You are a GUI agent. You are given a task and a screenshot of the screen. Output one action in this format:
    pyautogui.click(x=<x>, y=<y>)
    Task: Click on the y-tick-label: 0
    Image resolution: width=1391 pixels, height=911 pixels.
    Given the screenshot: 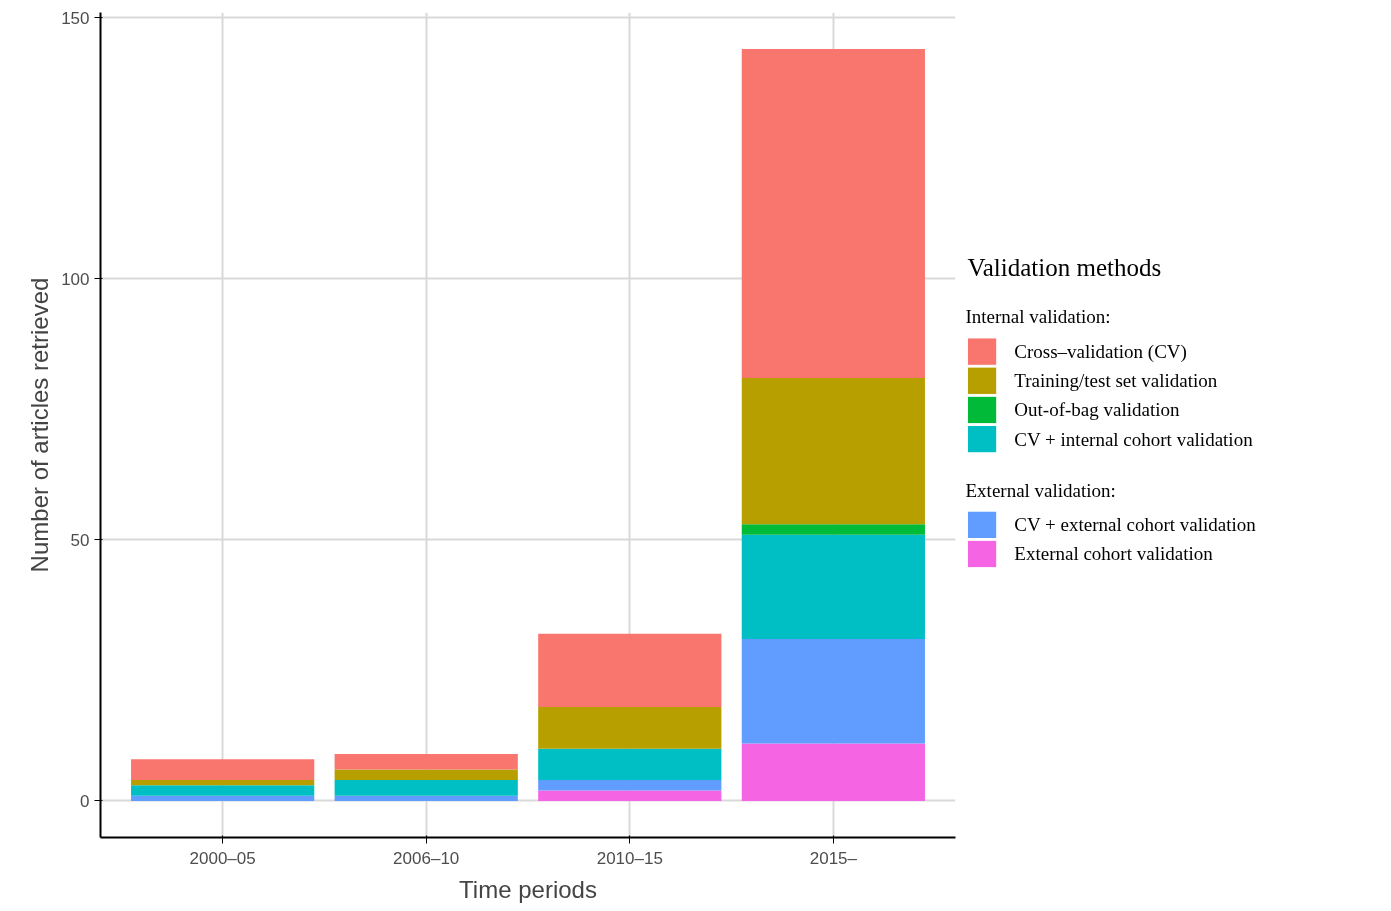 What is the action you would take?
    pyautogui.click(x=85, y=801)
    